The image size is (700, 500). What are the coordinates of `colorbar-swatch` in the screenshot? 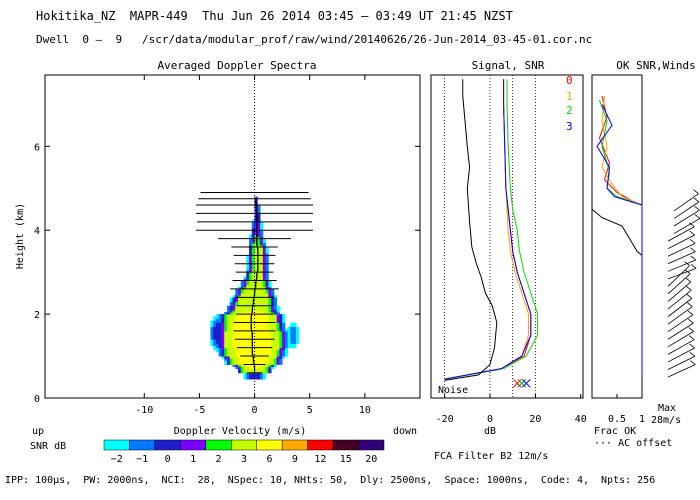 It's located at (244, 445).